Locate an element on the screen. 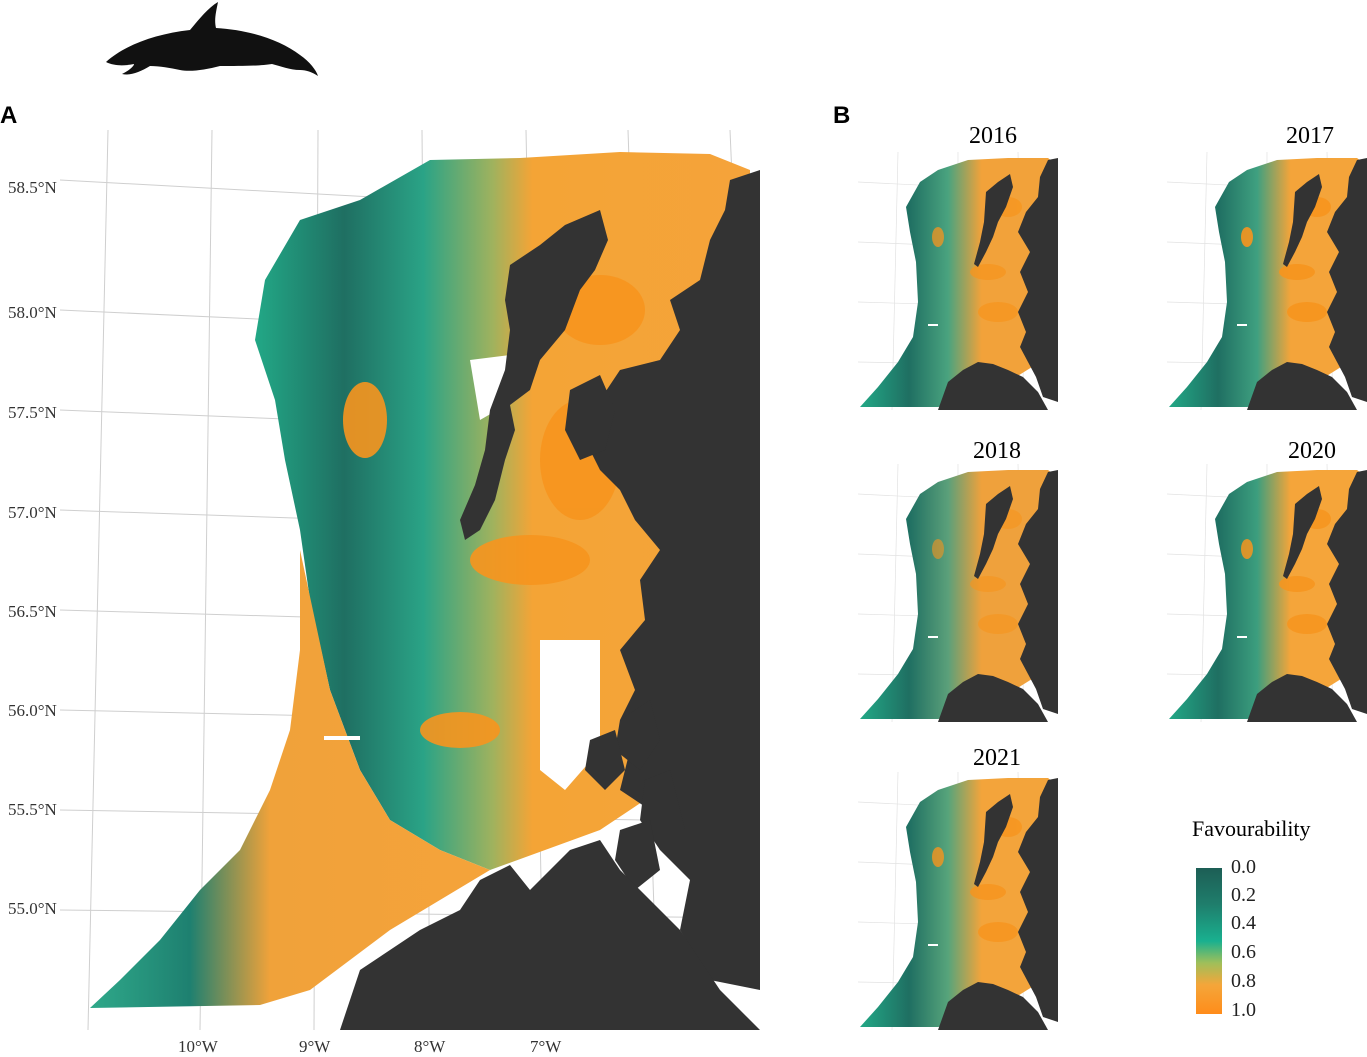 This screenshot has height=1057, width=1367. legend-tick-0-0: 0.0 is located at coordinates (1243, 867).